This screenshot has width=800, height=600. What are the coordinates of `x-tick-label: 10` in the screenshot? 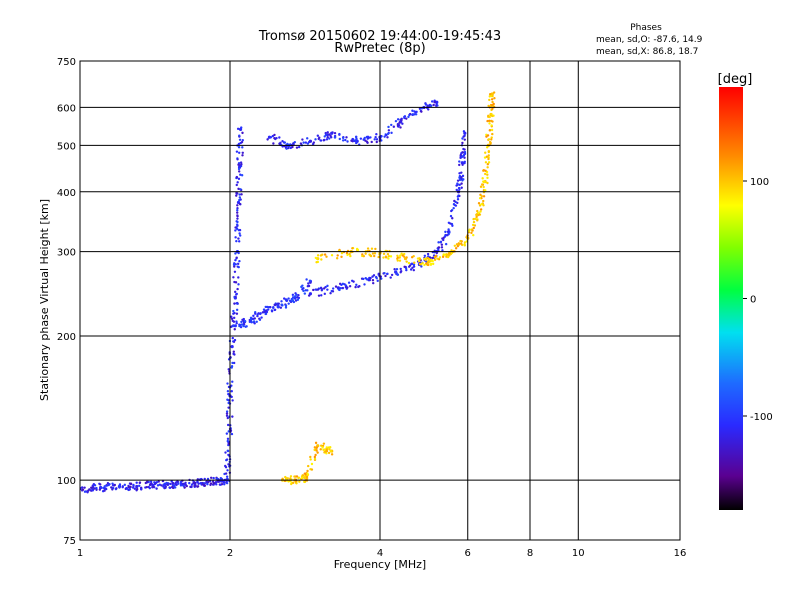 It's located at (578, 553).